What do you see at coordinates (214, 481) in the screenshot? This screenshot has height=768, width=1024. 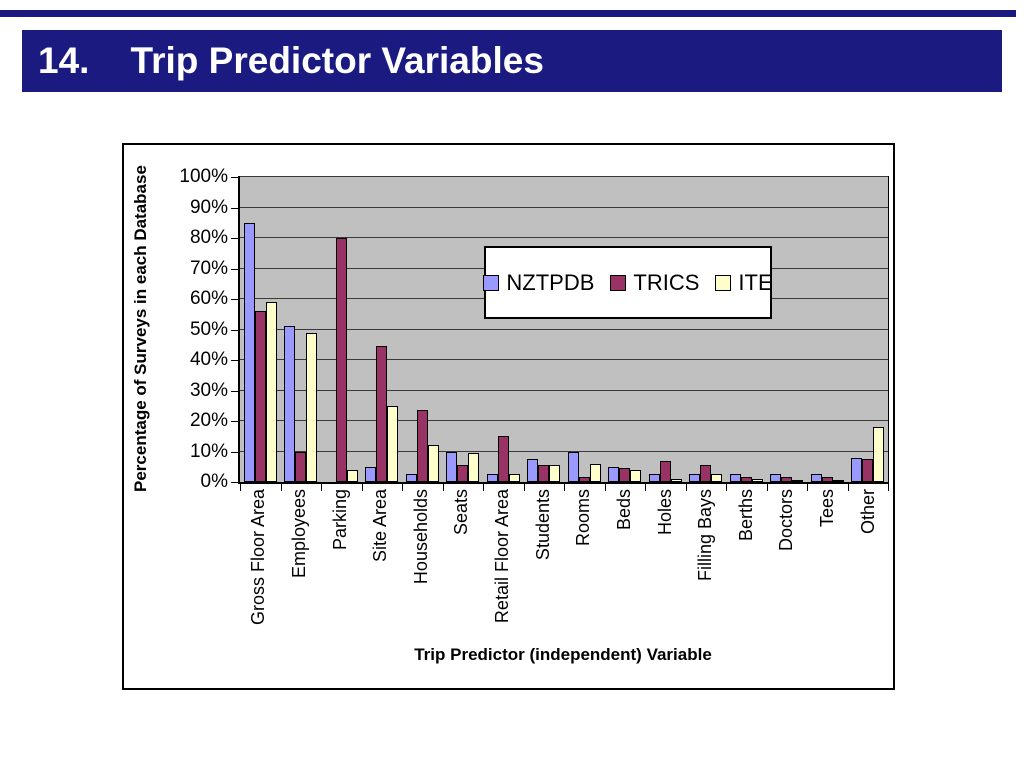 I see `y-tick-label-0pct: 0%` at bounding box center [214, 481].